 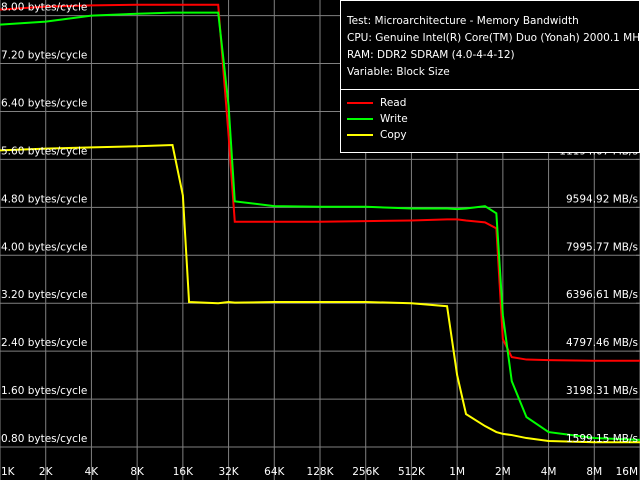 I want to click on y2-tick-label: 3198.31 MB/s, so click(x=602, y=391).